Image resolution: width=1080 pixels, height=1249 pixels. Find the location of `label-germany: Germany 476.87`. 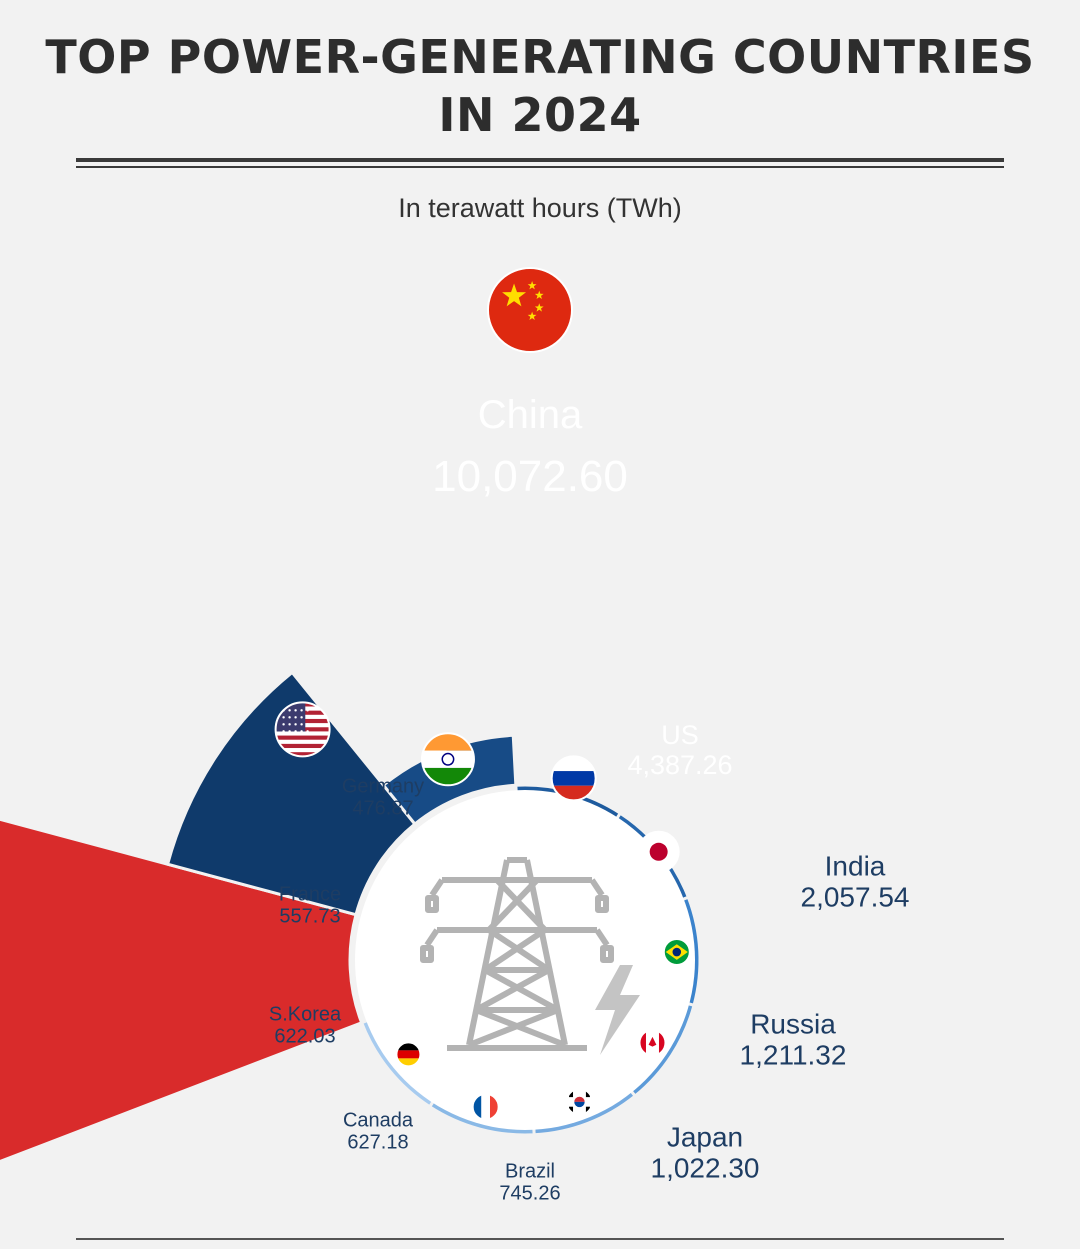

label-germany: Germany 476.87 is located at coordinates (383, 798).